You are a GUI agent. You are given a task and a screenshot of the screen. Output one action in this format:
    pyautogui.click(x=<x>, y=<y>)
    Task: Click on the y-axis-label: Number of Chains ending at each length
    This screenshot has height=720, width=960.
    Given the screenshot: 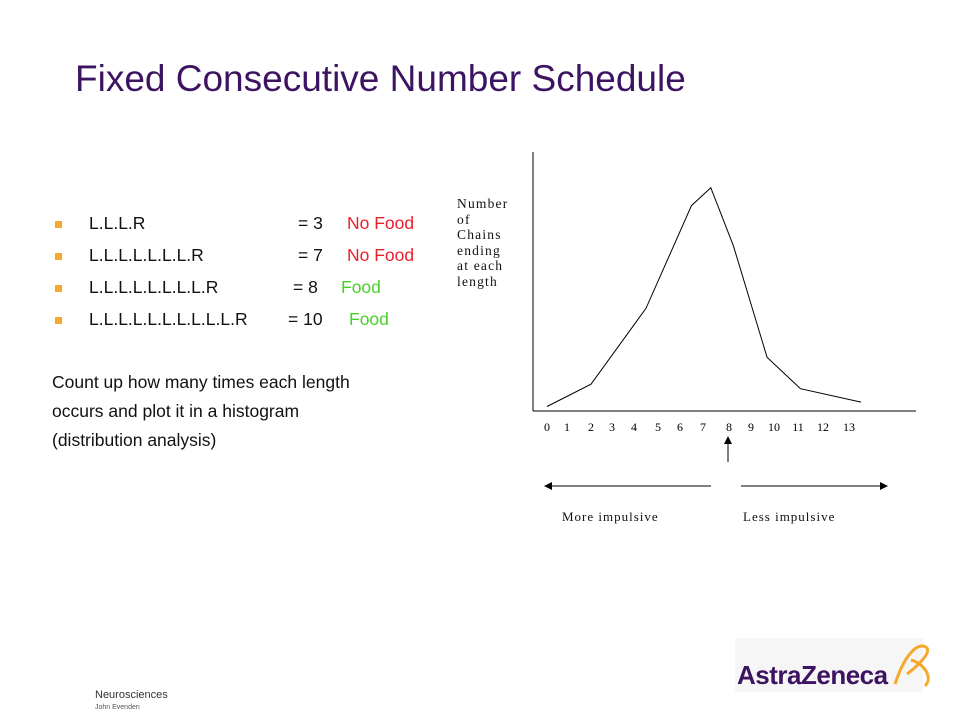 What is the action you would take?
    pyautogui.click(x=482, y=242)
    